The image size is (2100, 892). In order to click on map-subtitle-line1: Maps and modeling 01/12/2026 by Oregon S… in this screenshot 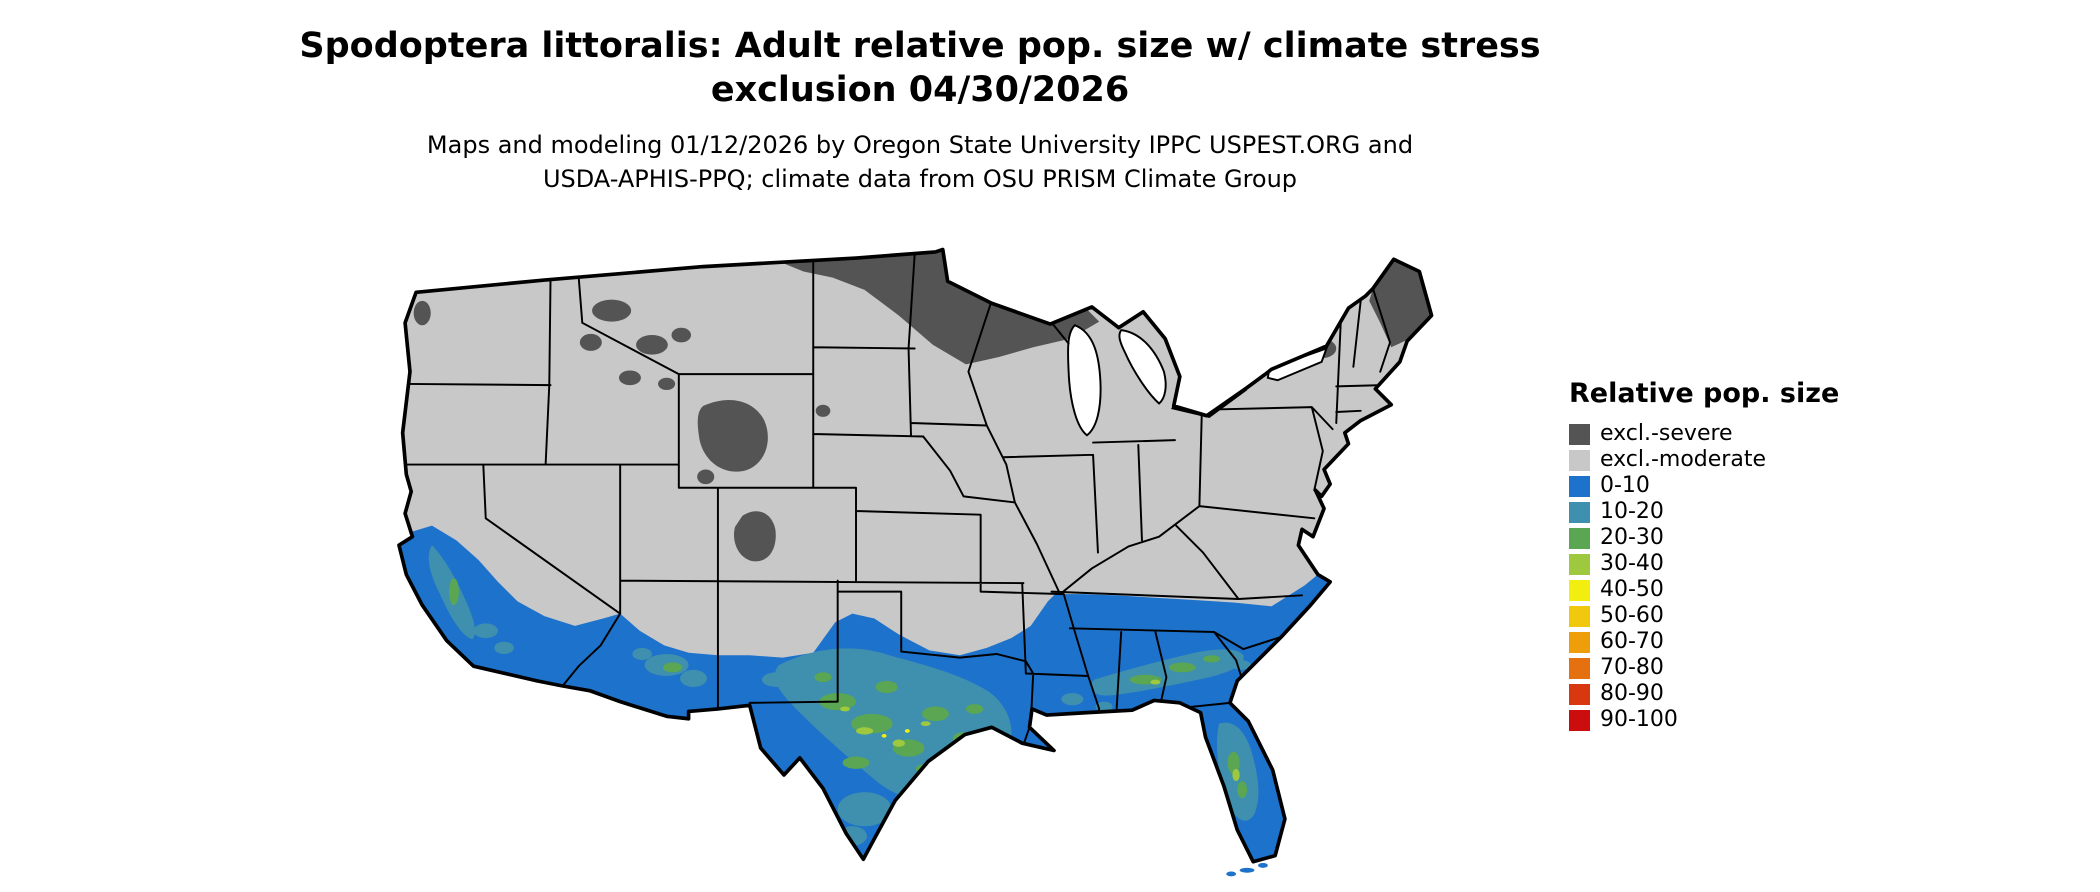, I will do `click(920, 145)`.